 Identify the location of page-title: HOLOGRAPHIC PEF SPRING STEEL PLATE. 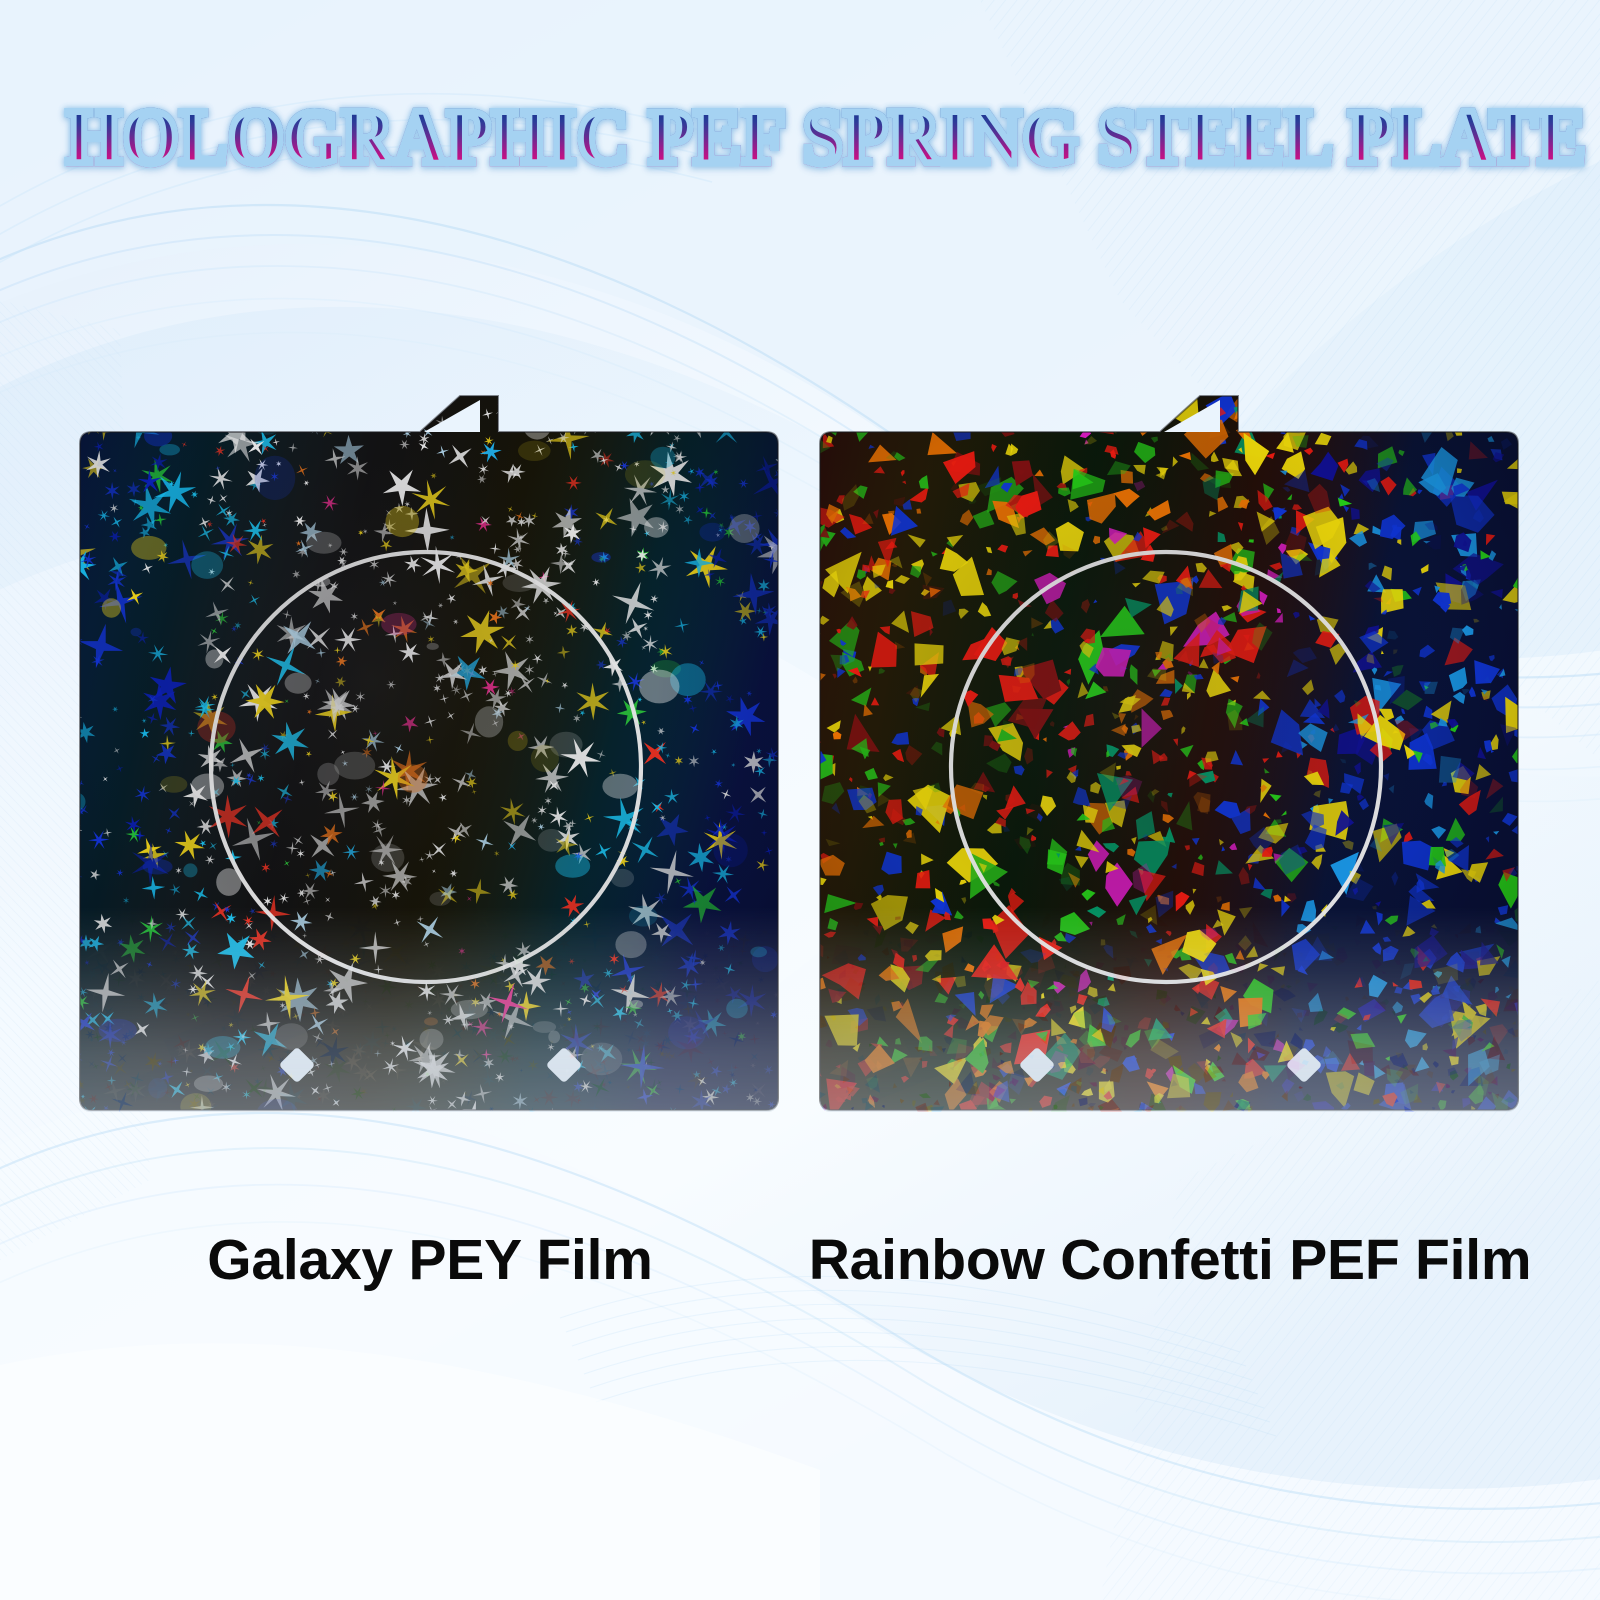
(826, 136).